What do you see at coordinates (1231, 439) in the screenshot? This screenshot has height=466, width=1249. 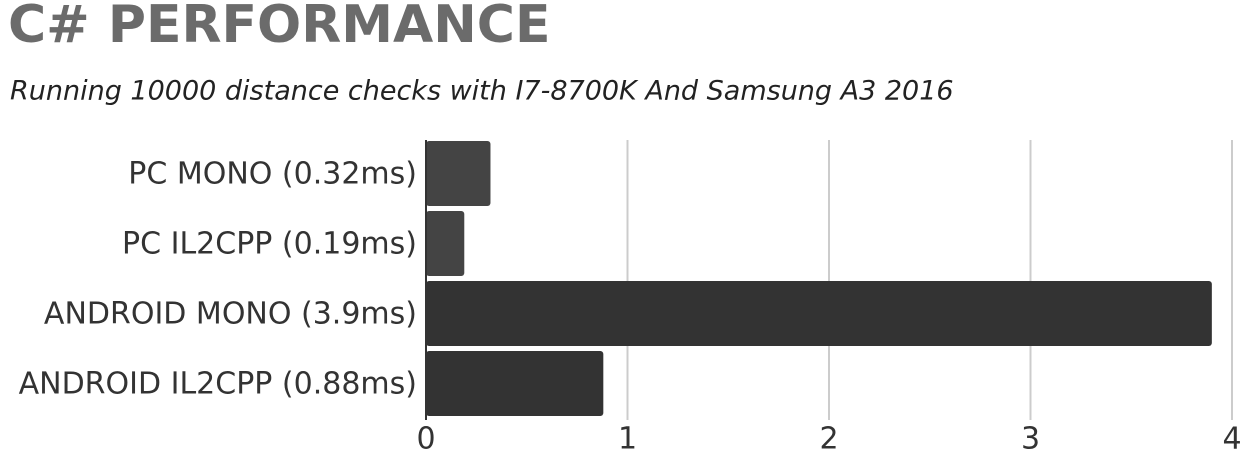 I see `x-tick-label: 4` at bounding box center [1231, 439].